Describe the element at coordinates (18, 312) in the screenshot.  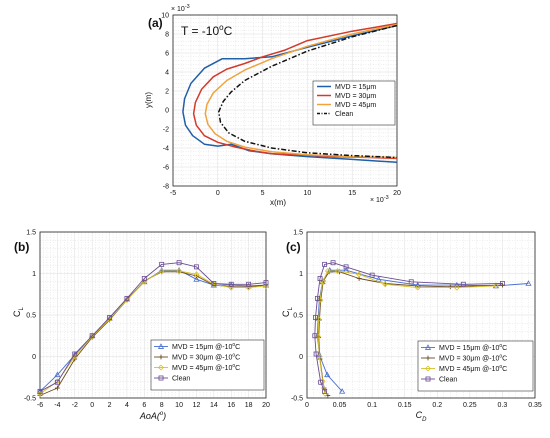
I see `y-axis-label: CL` at that location.